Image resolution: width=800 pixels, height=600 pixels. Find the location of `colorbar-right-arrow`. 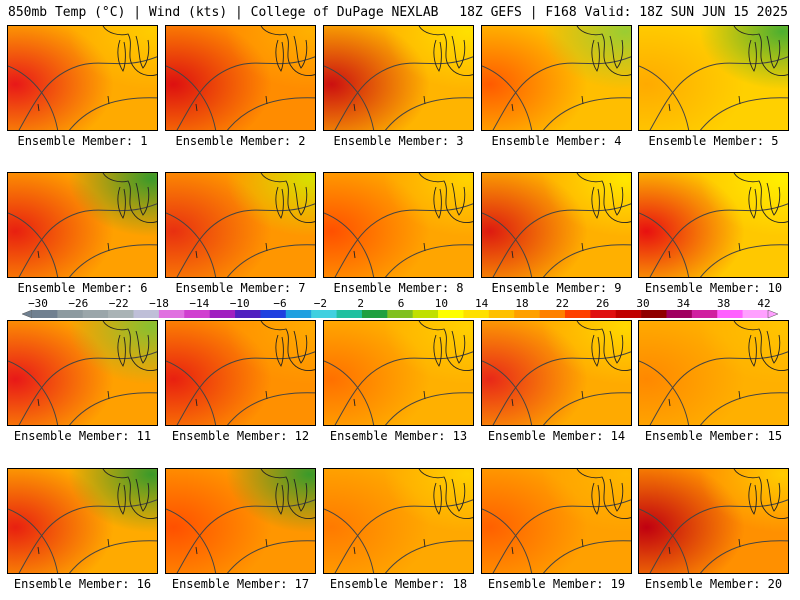

colorbar-right-arrow is located at coordinates (773, 314).